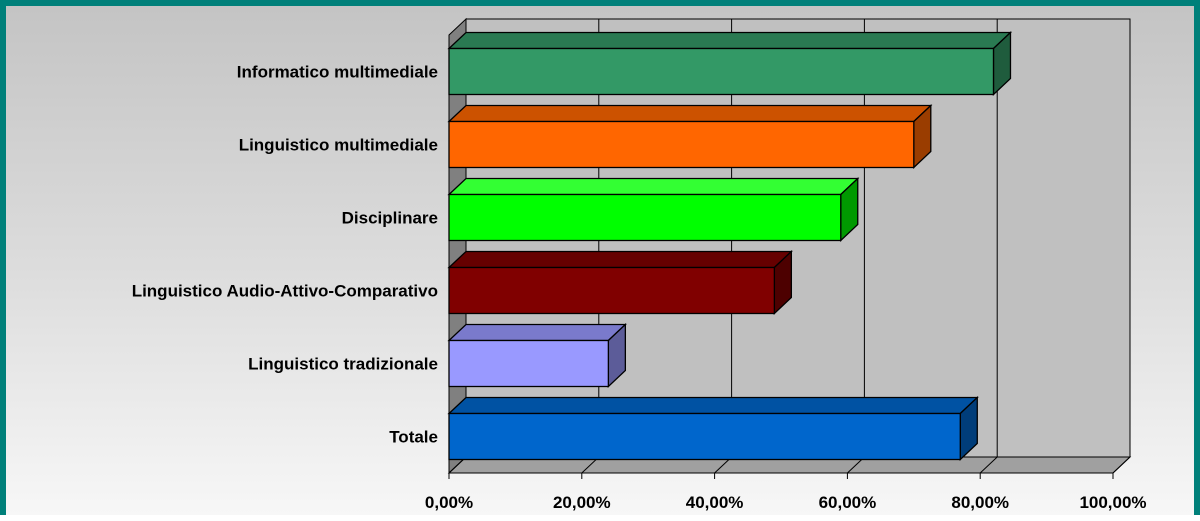 This screenshot has width=1200, height=521. Describe the element at coordinates (848, 502) in the screenshot. I see `x-tick-label: 60,00%` at that location.